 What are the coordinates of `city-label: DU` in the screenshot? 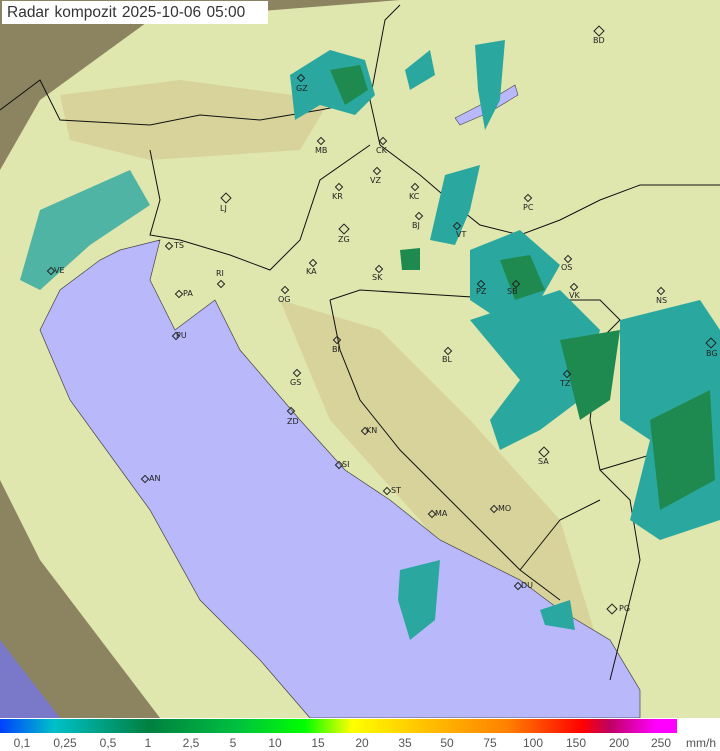 It's located at (527, 585).